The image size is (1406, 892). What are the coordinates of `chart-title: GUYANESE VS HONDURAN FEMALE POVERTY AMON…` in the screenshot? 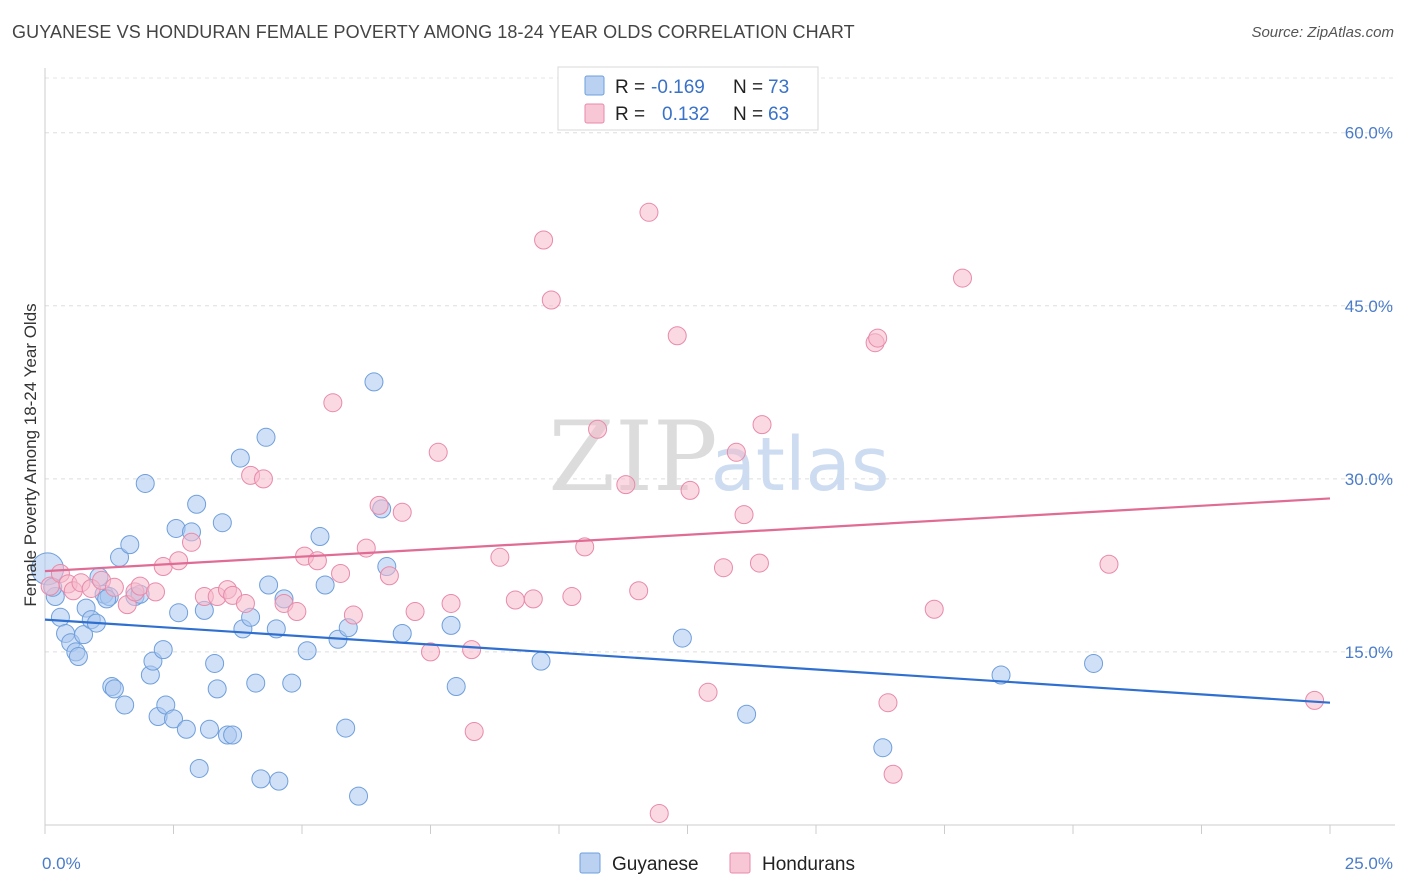 It's located at (433, 32).